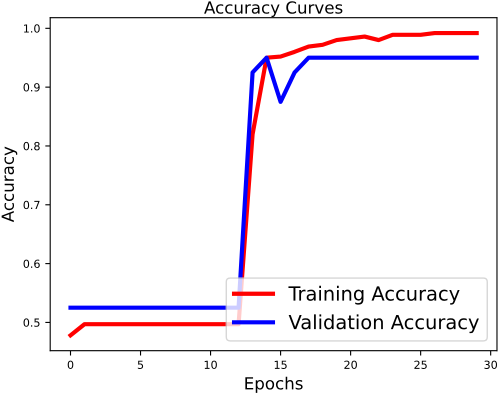  Describe the element at coordinates (10, 184) in the screenshot. I see `y-axis-title: Accuracy` at that location.